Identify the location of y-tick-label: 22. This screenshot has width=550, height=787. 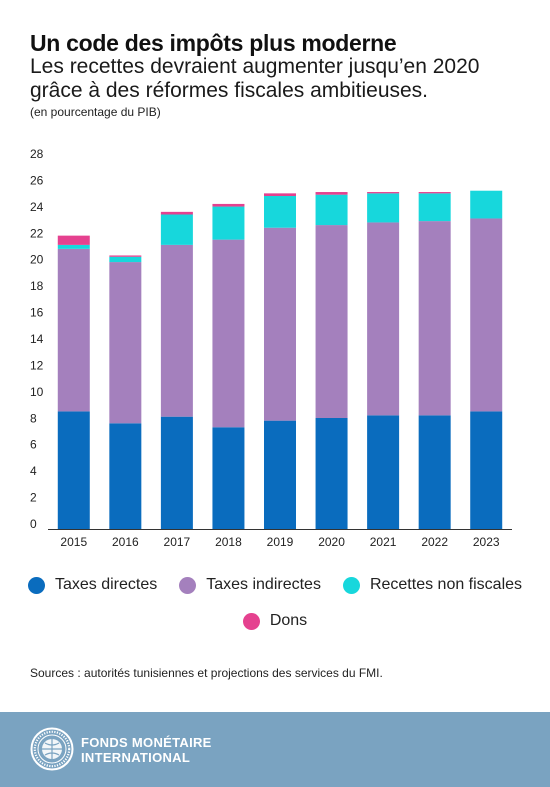
(37, 233).